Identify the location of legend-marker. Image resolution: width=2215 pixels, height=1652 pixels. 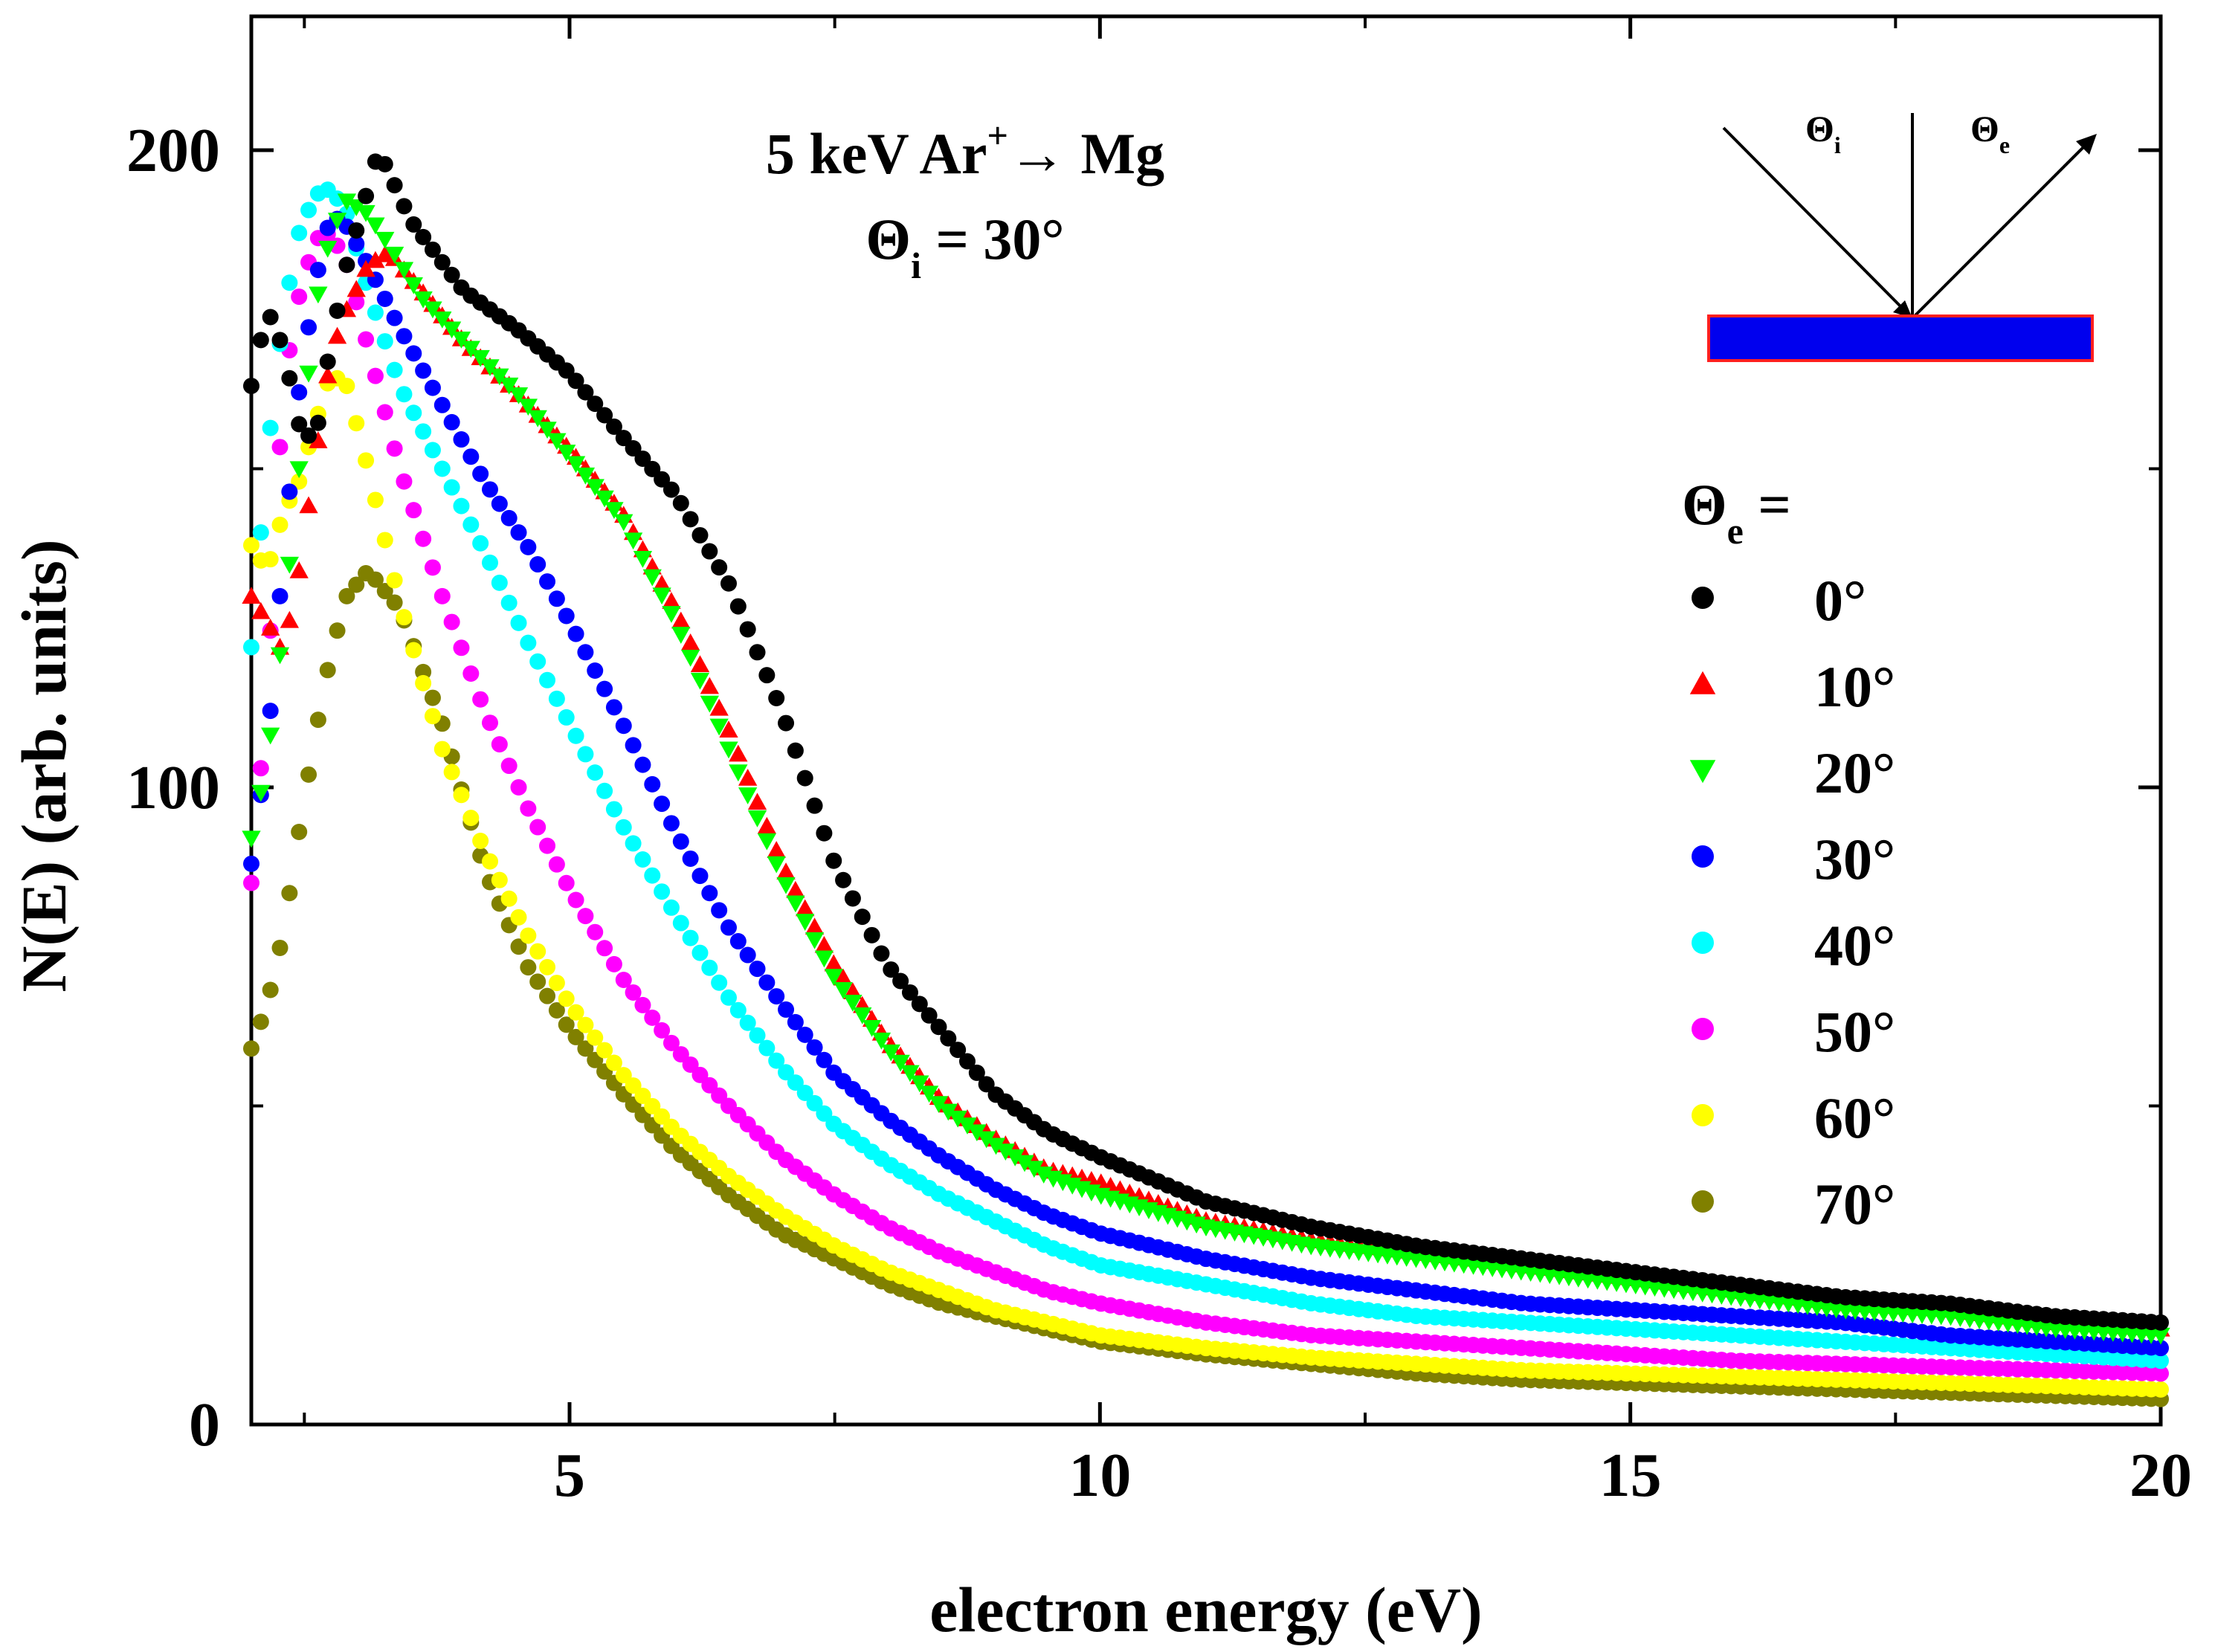
(1703, 682).